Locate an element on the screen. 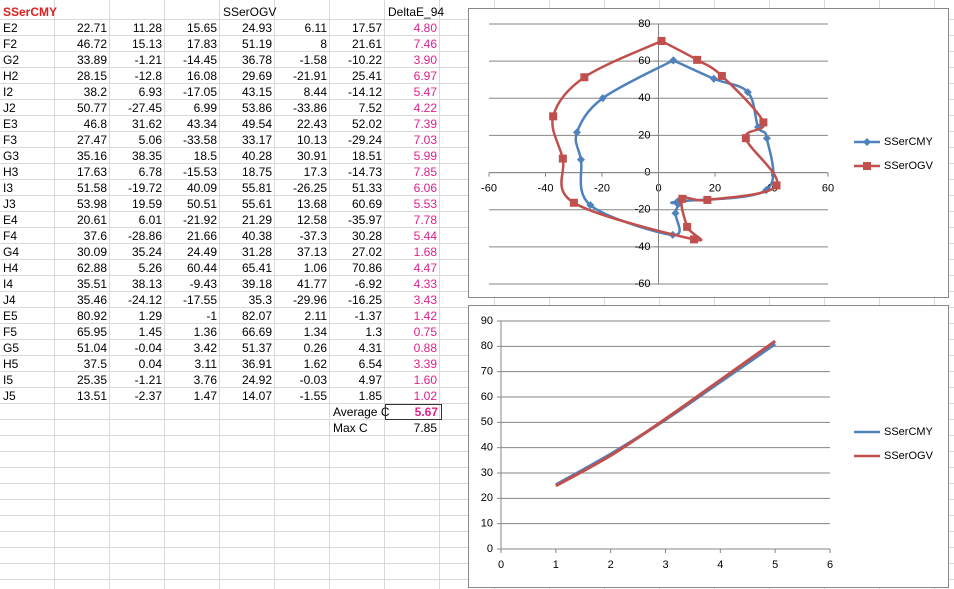  value-cell: -17.05 is located at coordinates (199, 92).